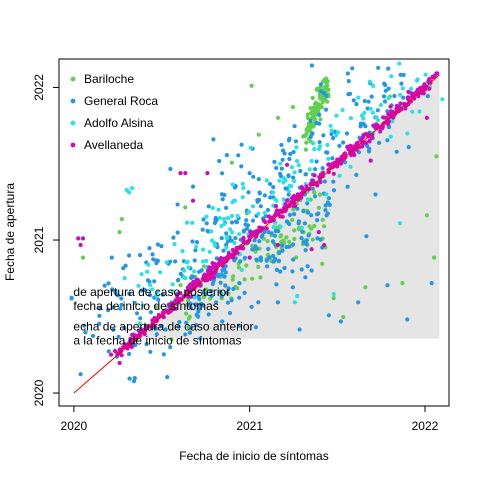  What do you see at coordinates (106, 145) in the screenshot?
I see `legend-item: Avellaneda` at bounding box center [106, 145].